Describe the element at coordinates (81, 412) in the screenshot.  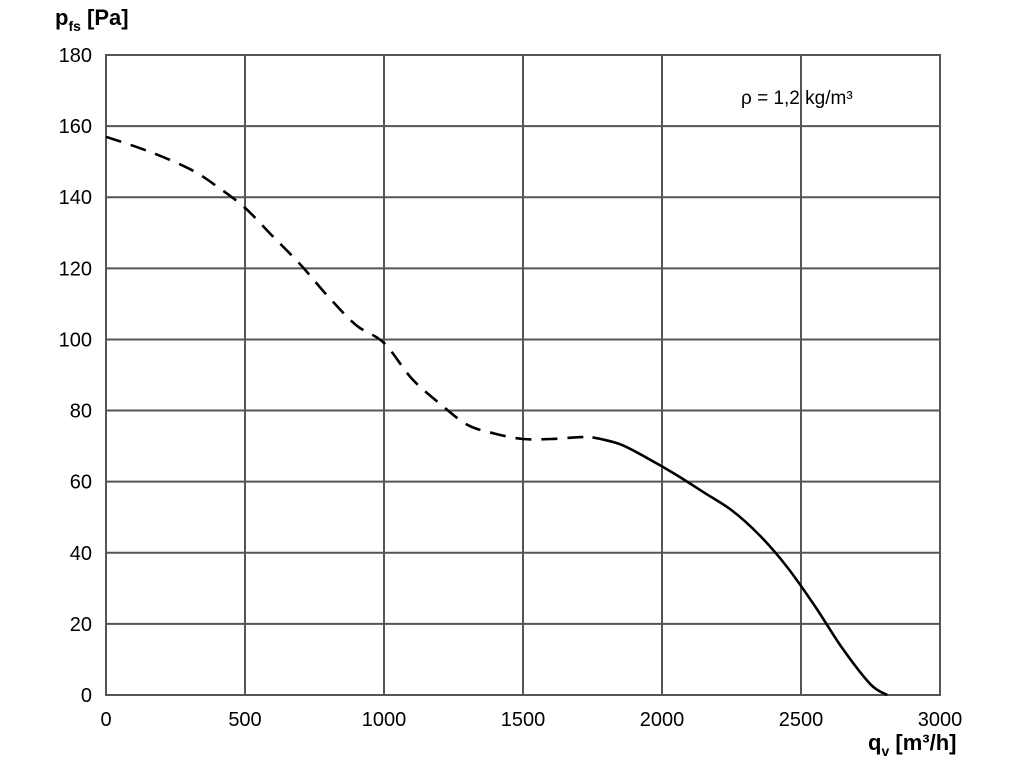
I see `y-tick-label: 80` at that location.